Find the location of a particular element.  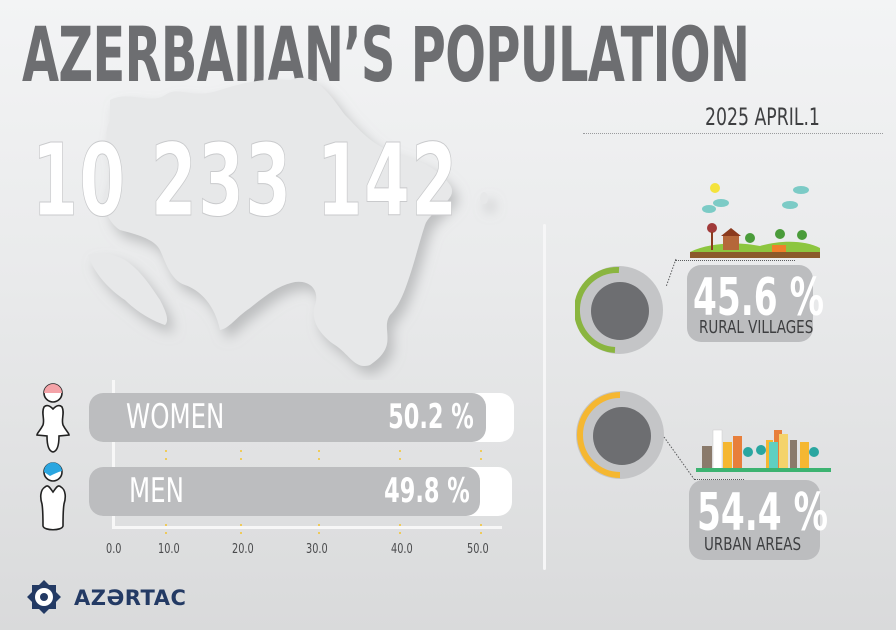

rural-donut-arc is located at coordinates (597, 309).